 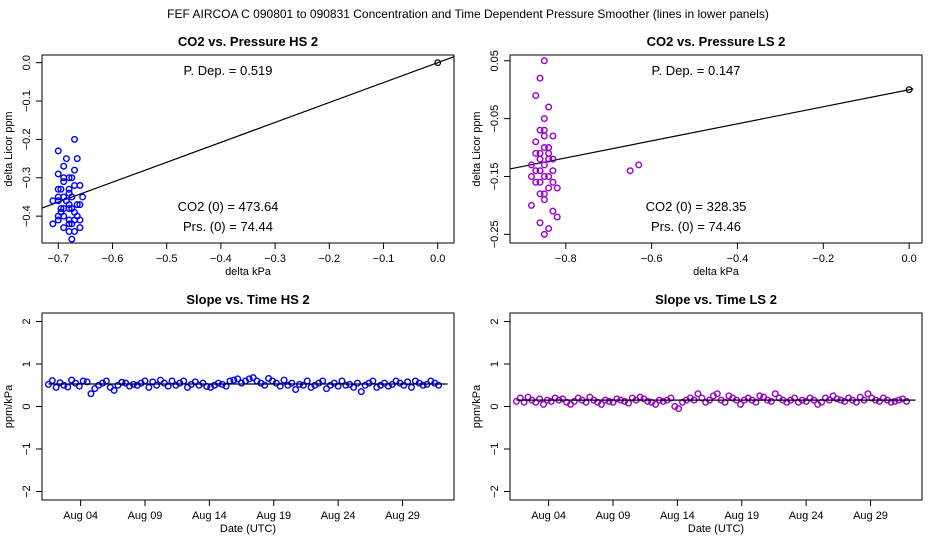 I want to click on chart-title: CO2 vs. Pressure HS 2, so click(x=248, y=41).